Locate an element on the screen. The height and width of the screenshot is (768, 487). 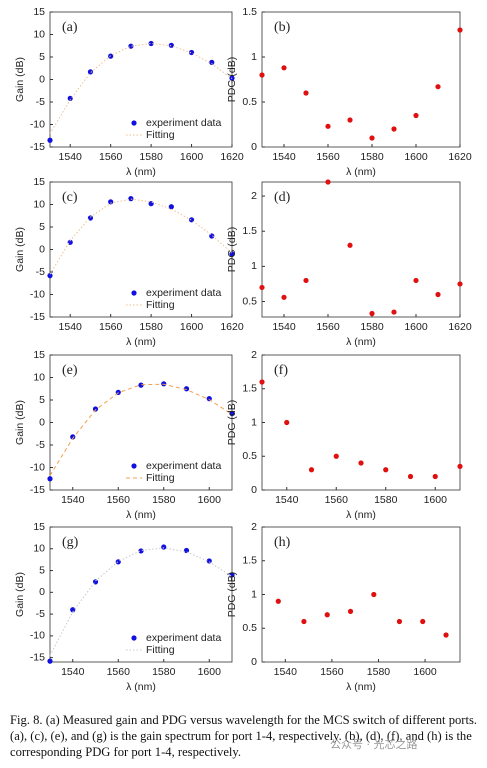
y-tick-label: 5 is located at coordinates (42, 400).